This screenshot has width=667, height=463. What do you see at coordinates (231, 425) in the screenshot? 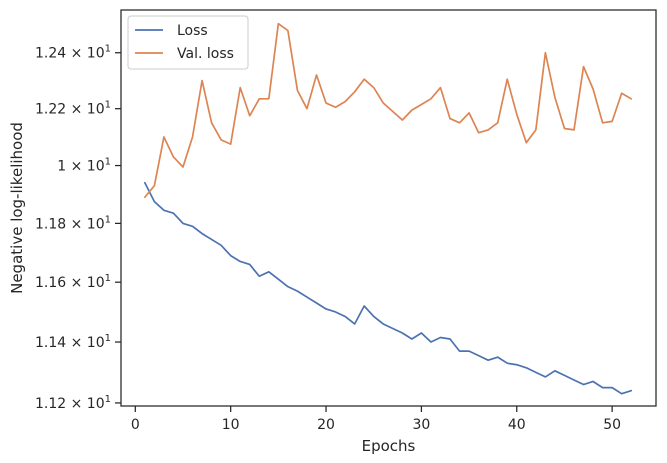
I see `x-tick-label: 10` at bounding box center [231, 425].